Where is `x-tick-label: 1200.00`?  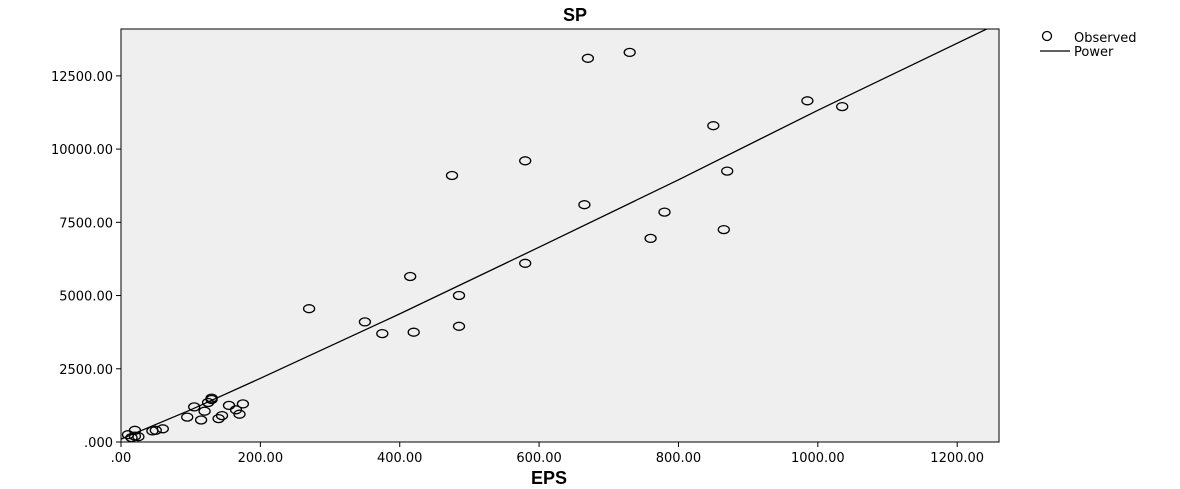 x-tick-label: 1200.00 is located at coordinates (957, 458).